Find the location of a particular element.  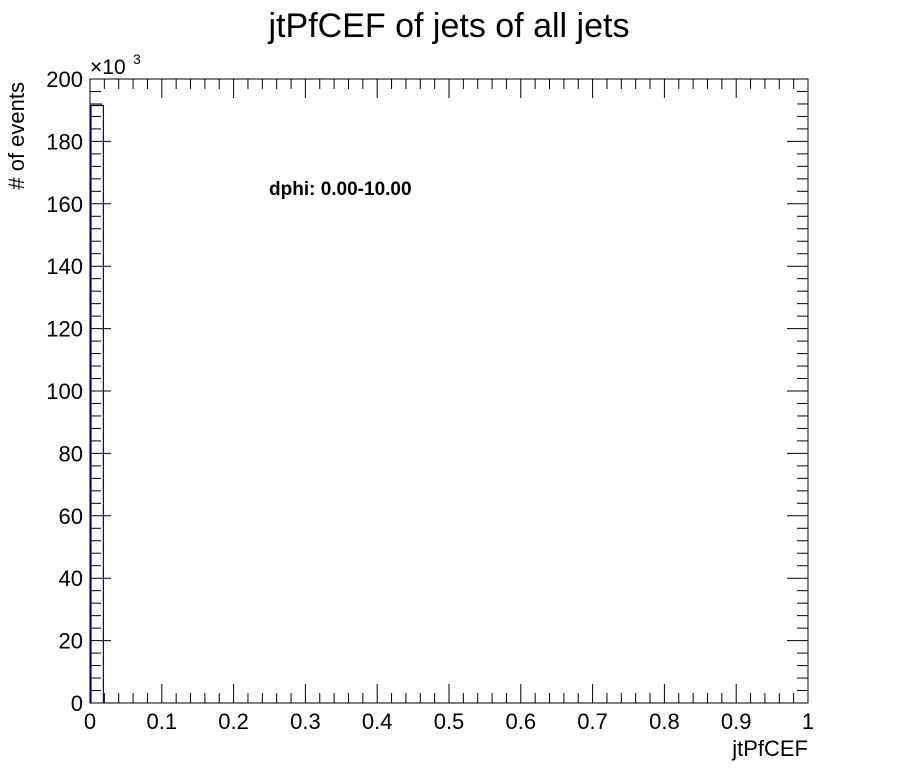

y-multiplier-base: ×10 is located at coordinates (108, 67).